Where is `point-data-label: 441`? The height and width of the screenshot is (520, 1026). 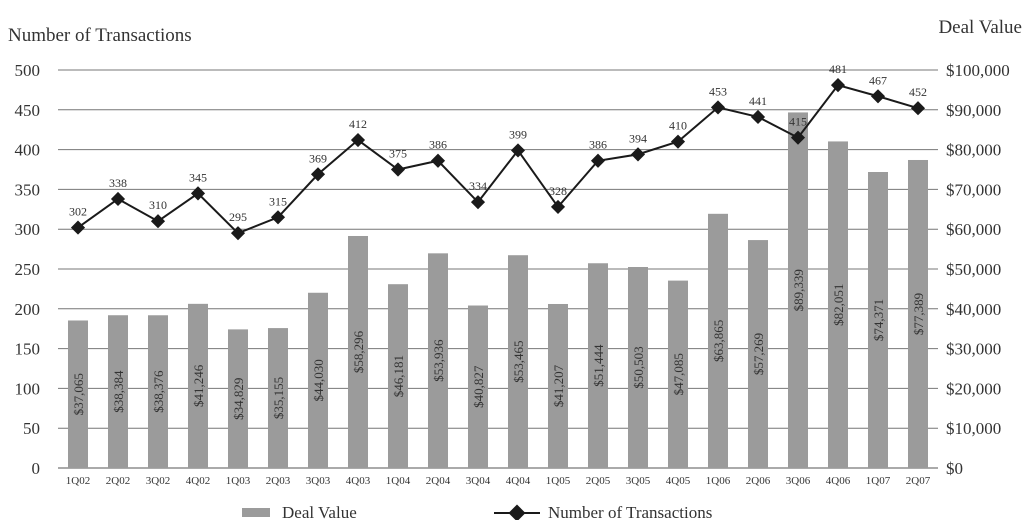
point-data-label: 441 is located at coordinates (758, 101).